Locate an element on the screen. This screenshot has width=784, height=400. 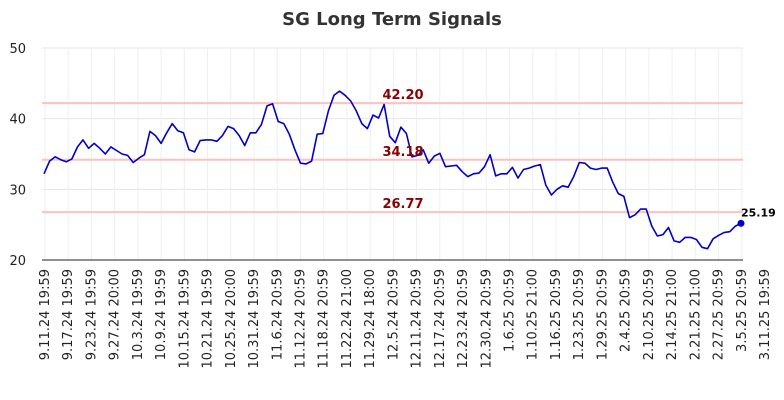
x-tick-label: 9.27.24 20:00 is located at coordinates (115, 314).